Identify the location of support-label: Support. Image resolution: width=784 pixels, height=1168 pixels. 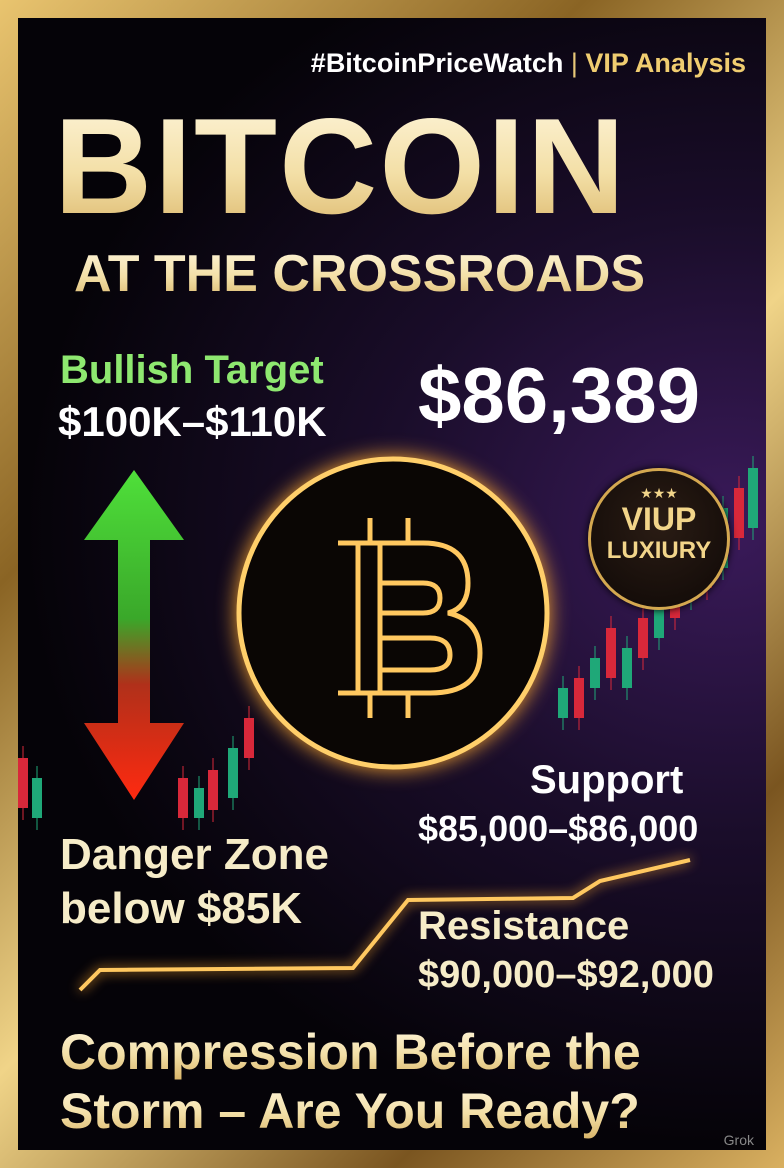
(607, 780).